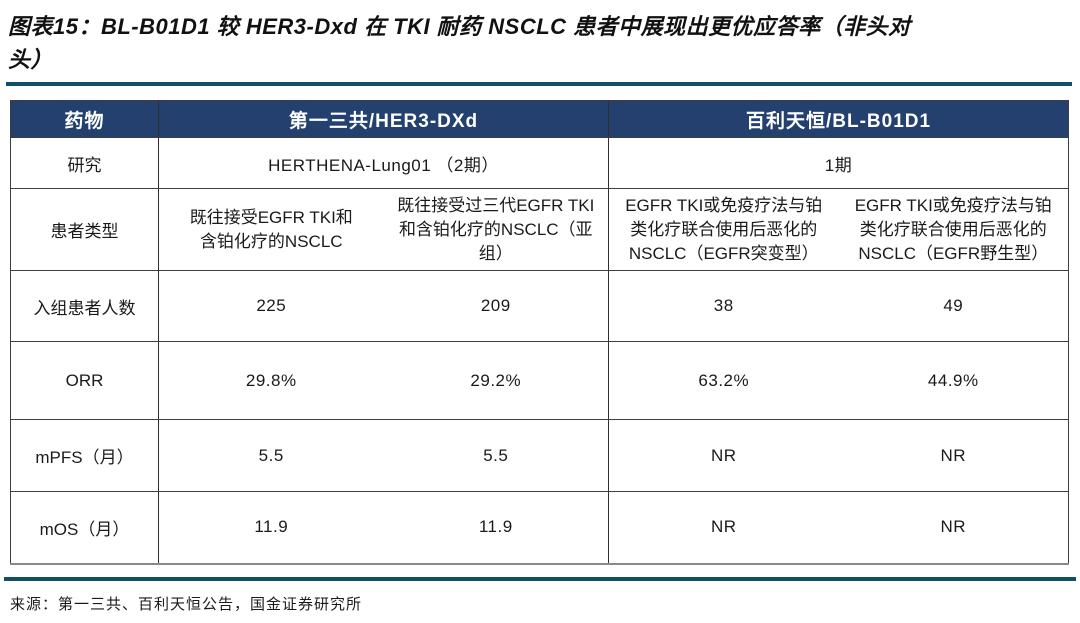 Image resolution: width=1080 pixels, height=623 pixels. I want to click on table-row-mpfs: mPFS（月） 5.5 5.5 NR NR, so click(539, 455).